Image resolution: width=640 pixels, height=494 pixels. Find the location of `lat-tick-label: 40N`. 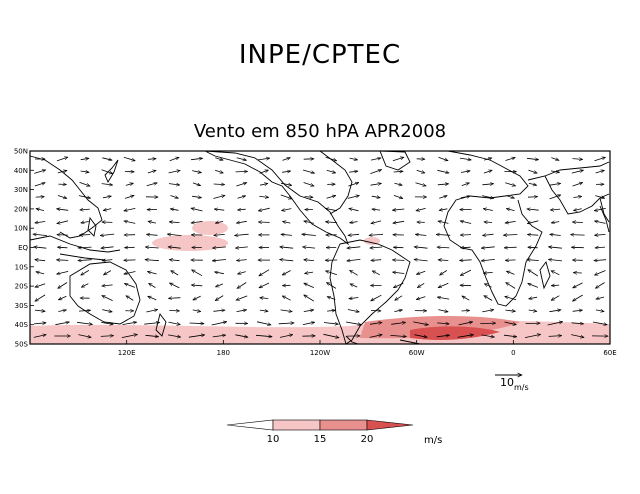

lat-tick-label: 40N is located at coordinates (21, 171).